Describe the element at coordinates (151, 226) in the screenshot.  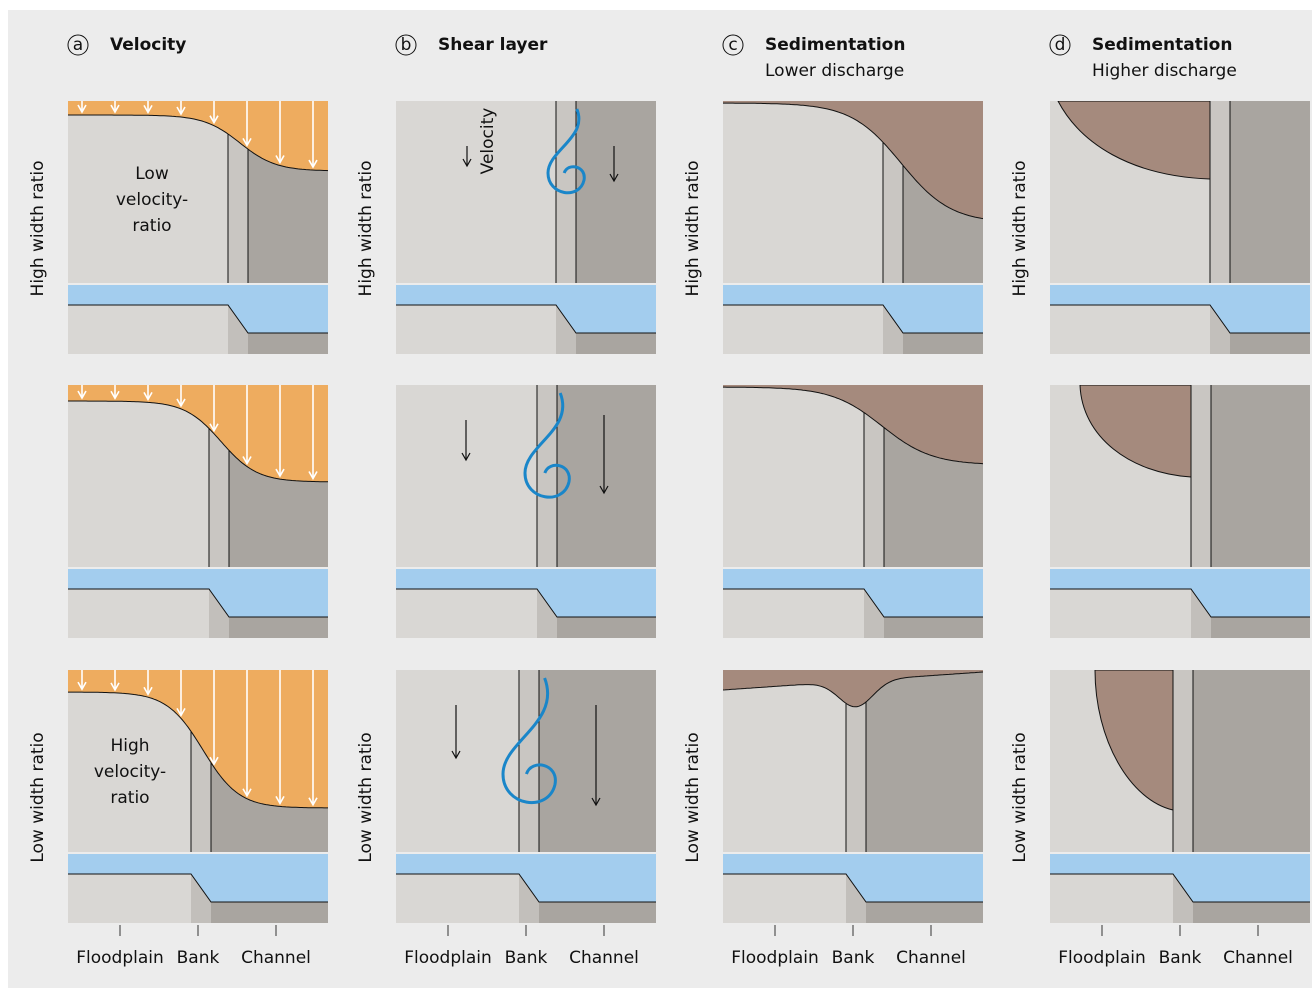
I see `panel-annotation: ratio` at that location.